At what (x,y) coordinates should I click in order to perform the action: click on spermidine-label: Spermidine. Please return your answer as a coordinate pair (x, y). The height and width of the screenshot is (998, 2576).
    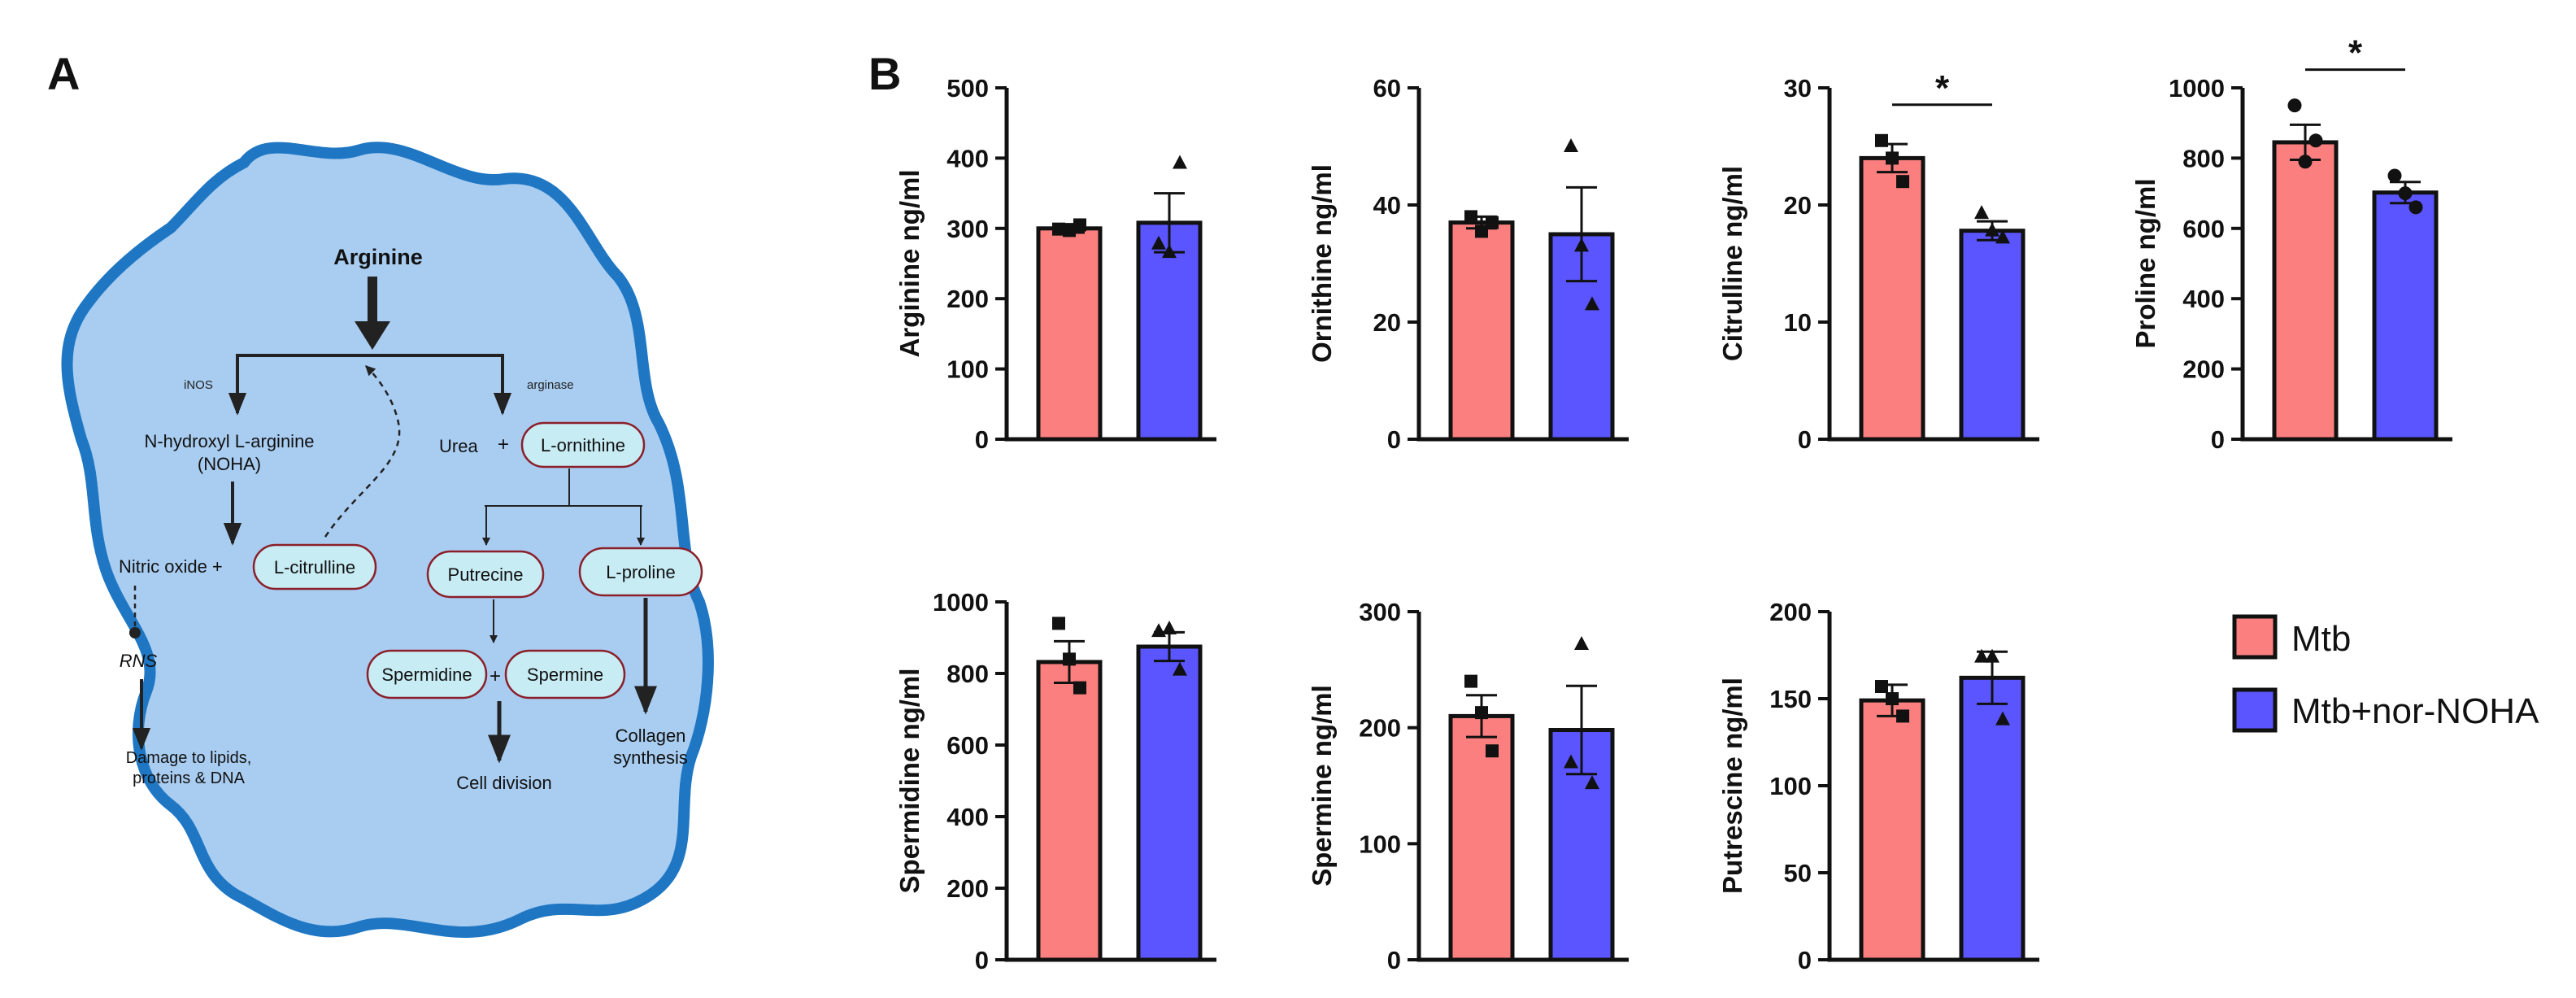
    Looking at the image, I should click on (426, 675).